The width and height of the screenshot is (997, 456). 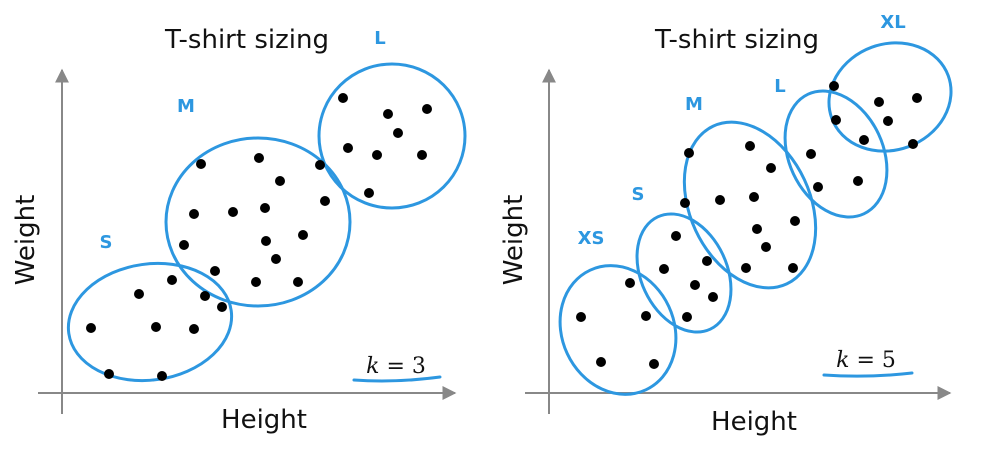 What do you see at coordinates (258, 222) in the screenshot?
I see `left-cluster-m-ellipse` at bounding box center [258, 222].